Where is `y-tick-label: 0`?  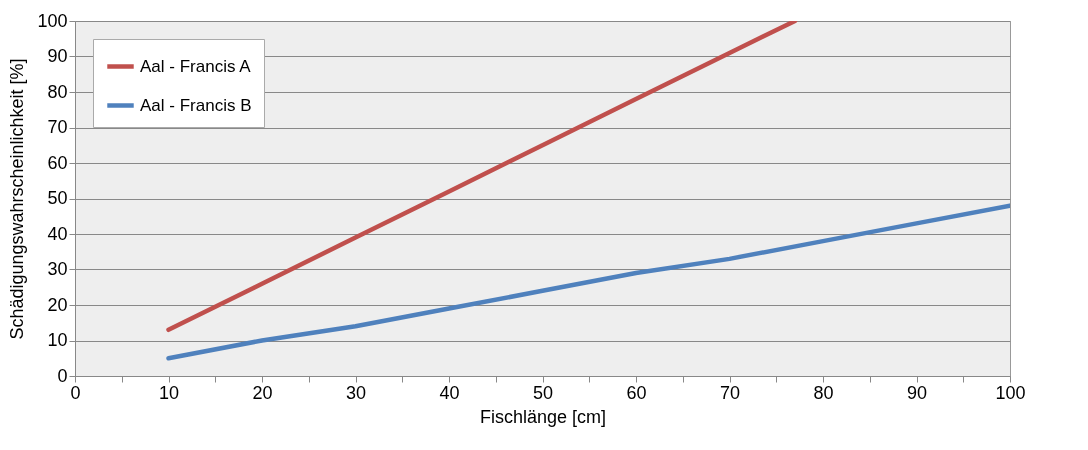
y-tick-label: 0 is located at coordinates (62, 375).